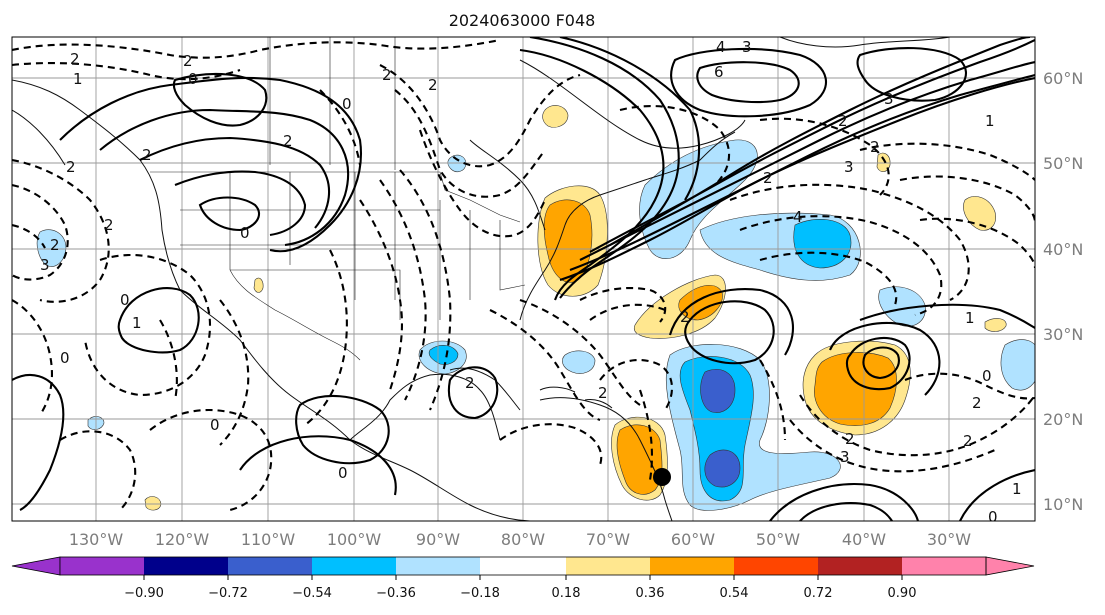  I want to click on lon-tick-label: 60°W, so click(693, 539).